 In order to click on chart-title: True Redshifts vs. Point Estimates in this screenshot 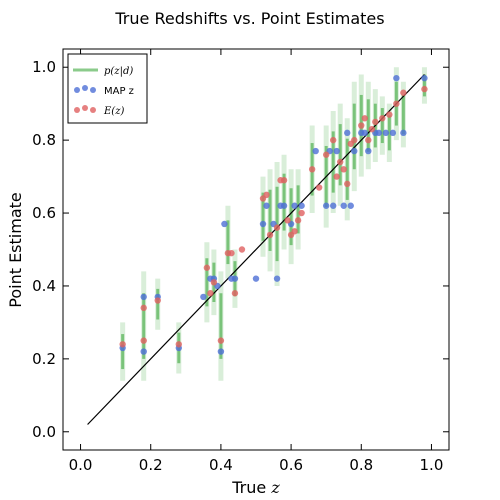, I will do `click(249, 18)`.